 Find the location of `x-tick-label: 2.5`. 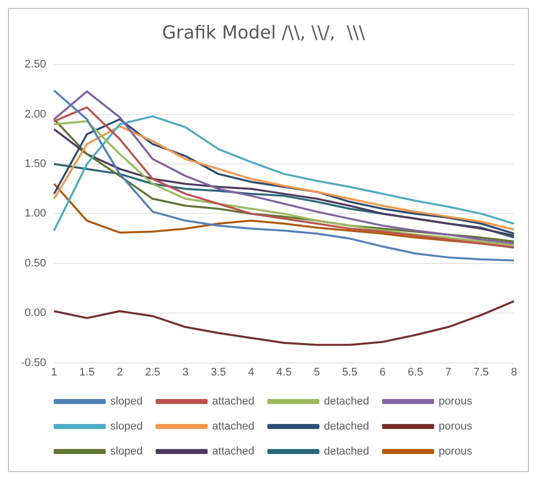

x-tick-label: 2.5 is located at coordinates (152, 372).